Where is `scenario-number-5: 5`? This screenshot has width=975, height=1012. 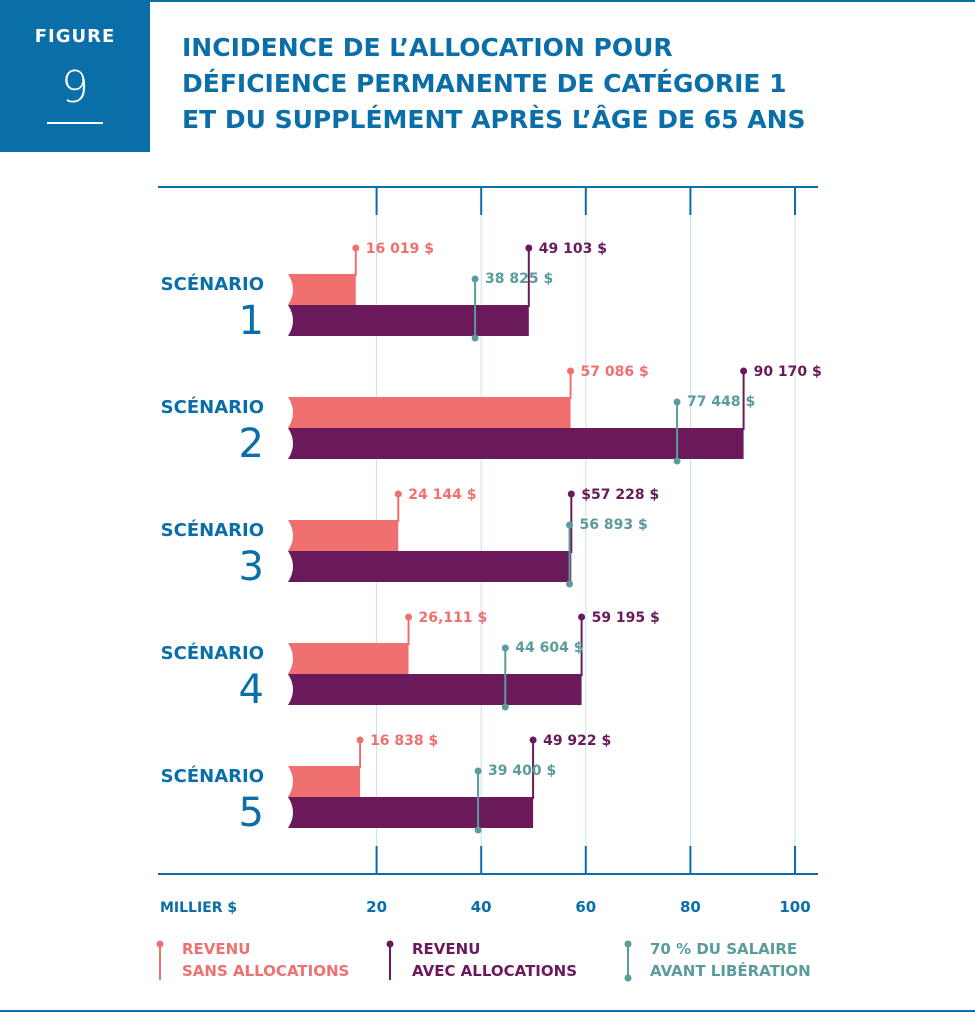
scenario-number-5: 5 is located at coordinates (251, 813).